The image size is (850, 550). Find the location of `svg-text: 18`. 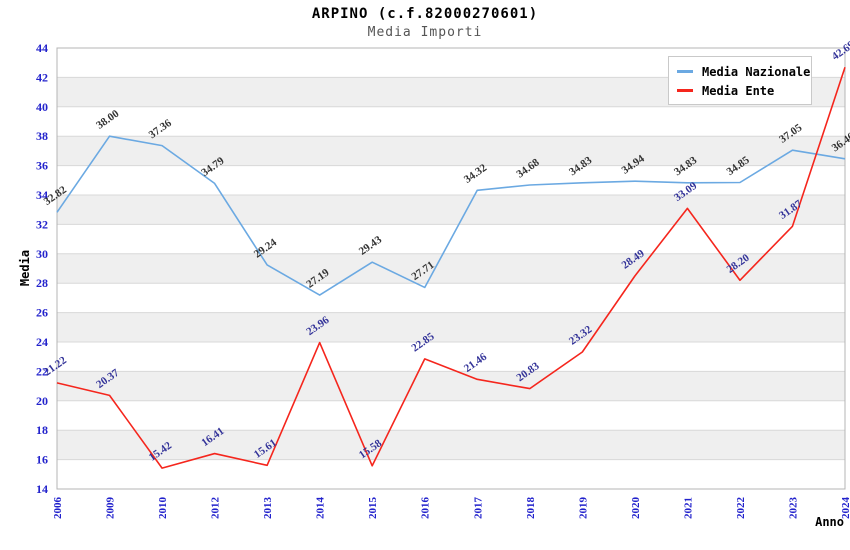

svg-text: 18 is located at coordinates (42, 430).